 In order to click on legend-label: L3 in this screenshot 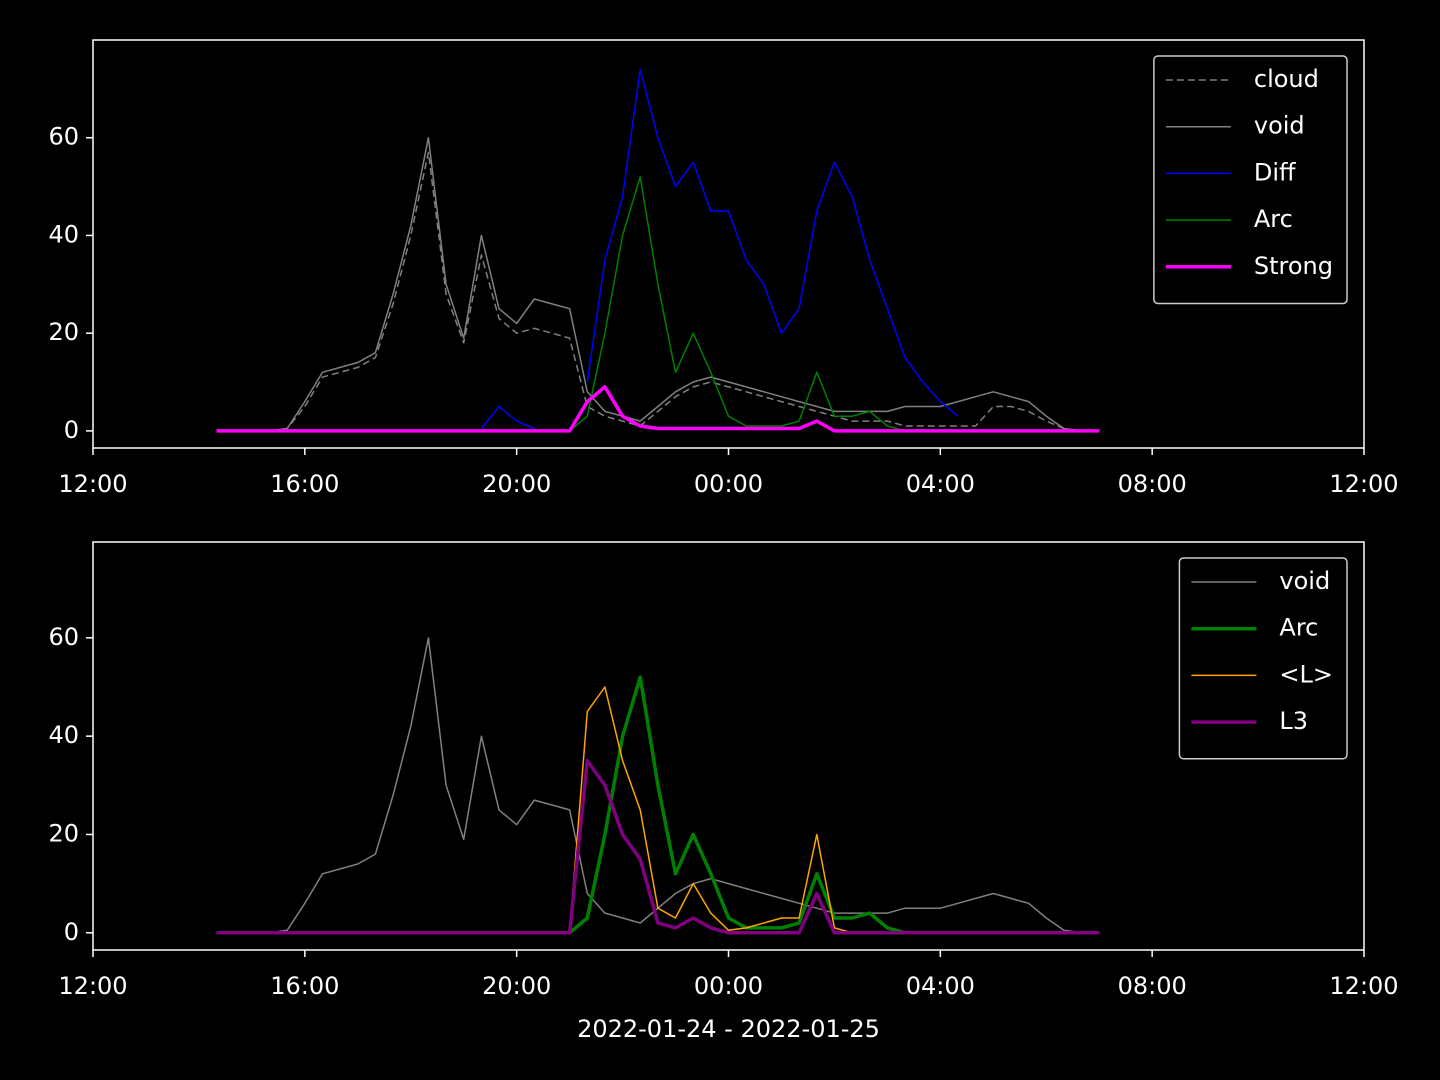, I will do `click(1293, 721)`.